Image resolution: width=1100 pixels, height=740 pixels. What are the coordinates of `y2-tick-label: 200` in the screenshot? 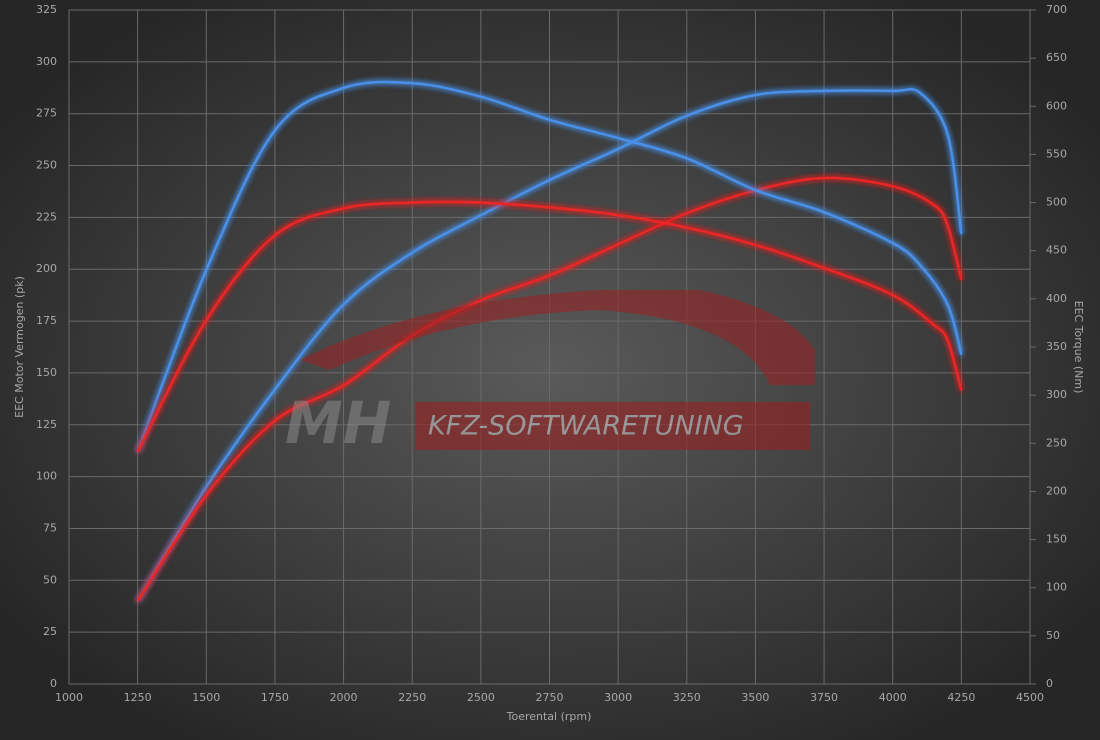 It's located at (1056, 490).